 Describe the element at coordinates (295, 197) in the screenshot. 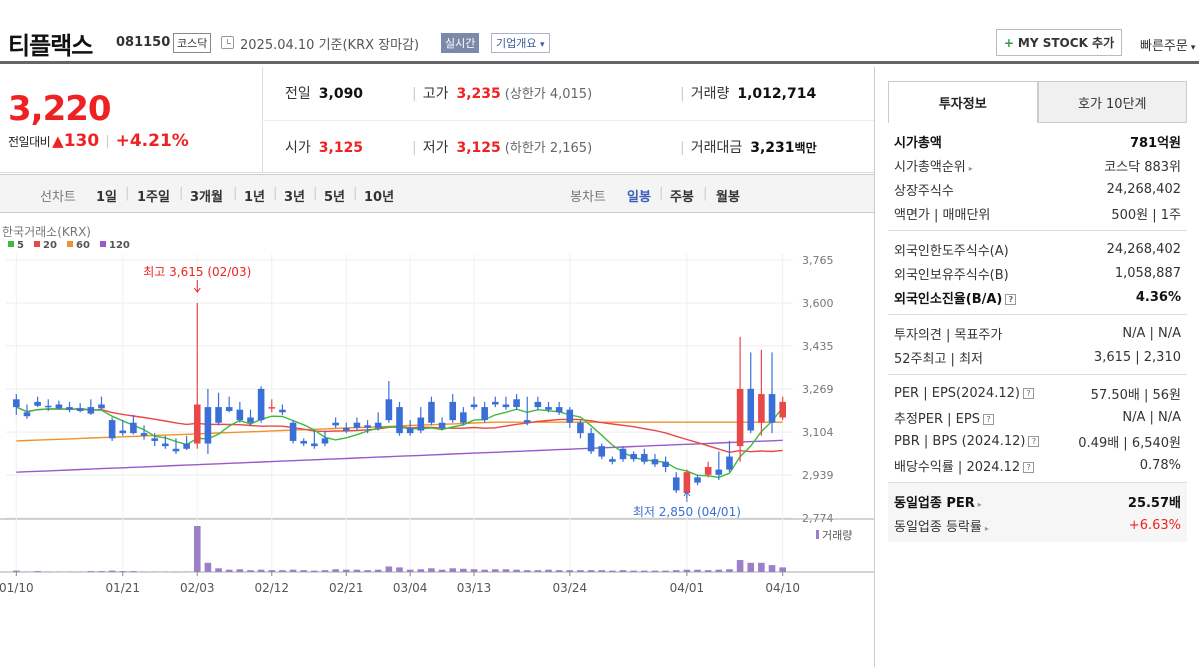

I see `tab-3y: 3년` at that location.